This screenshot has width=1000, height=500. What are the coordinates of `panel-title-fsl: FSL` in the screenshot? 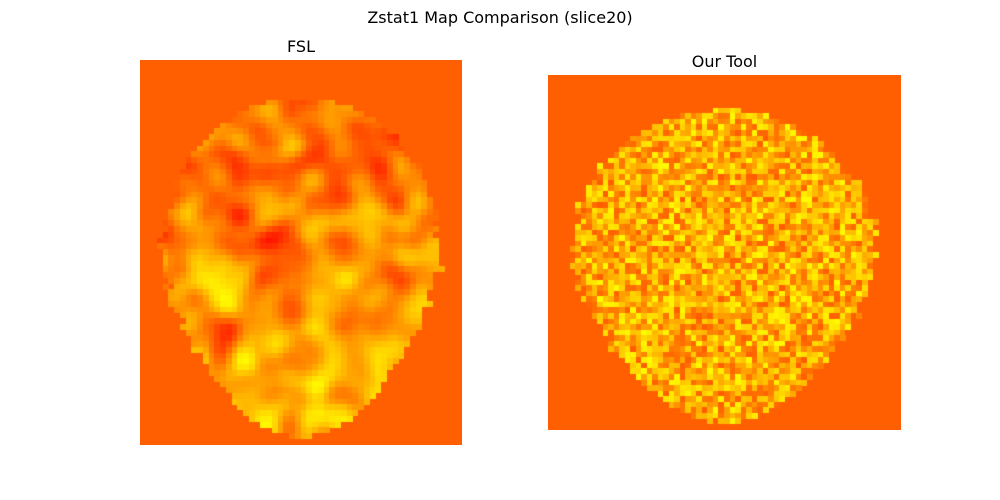 It's located at (301, 46).